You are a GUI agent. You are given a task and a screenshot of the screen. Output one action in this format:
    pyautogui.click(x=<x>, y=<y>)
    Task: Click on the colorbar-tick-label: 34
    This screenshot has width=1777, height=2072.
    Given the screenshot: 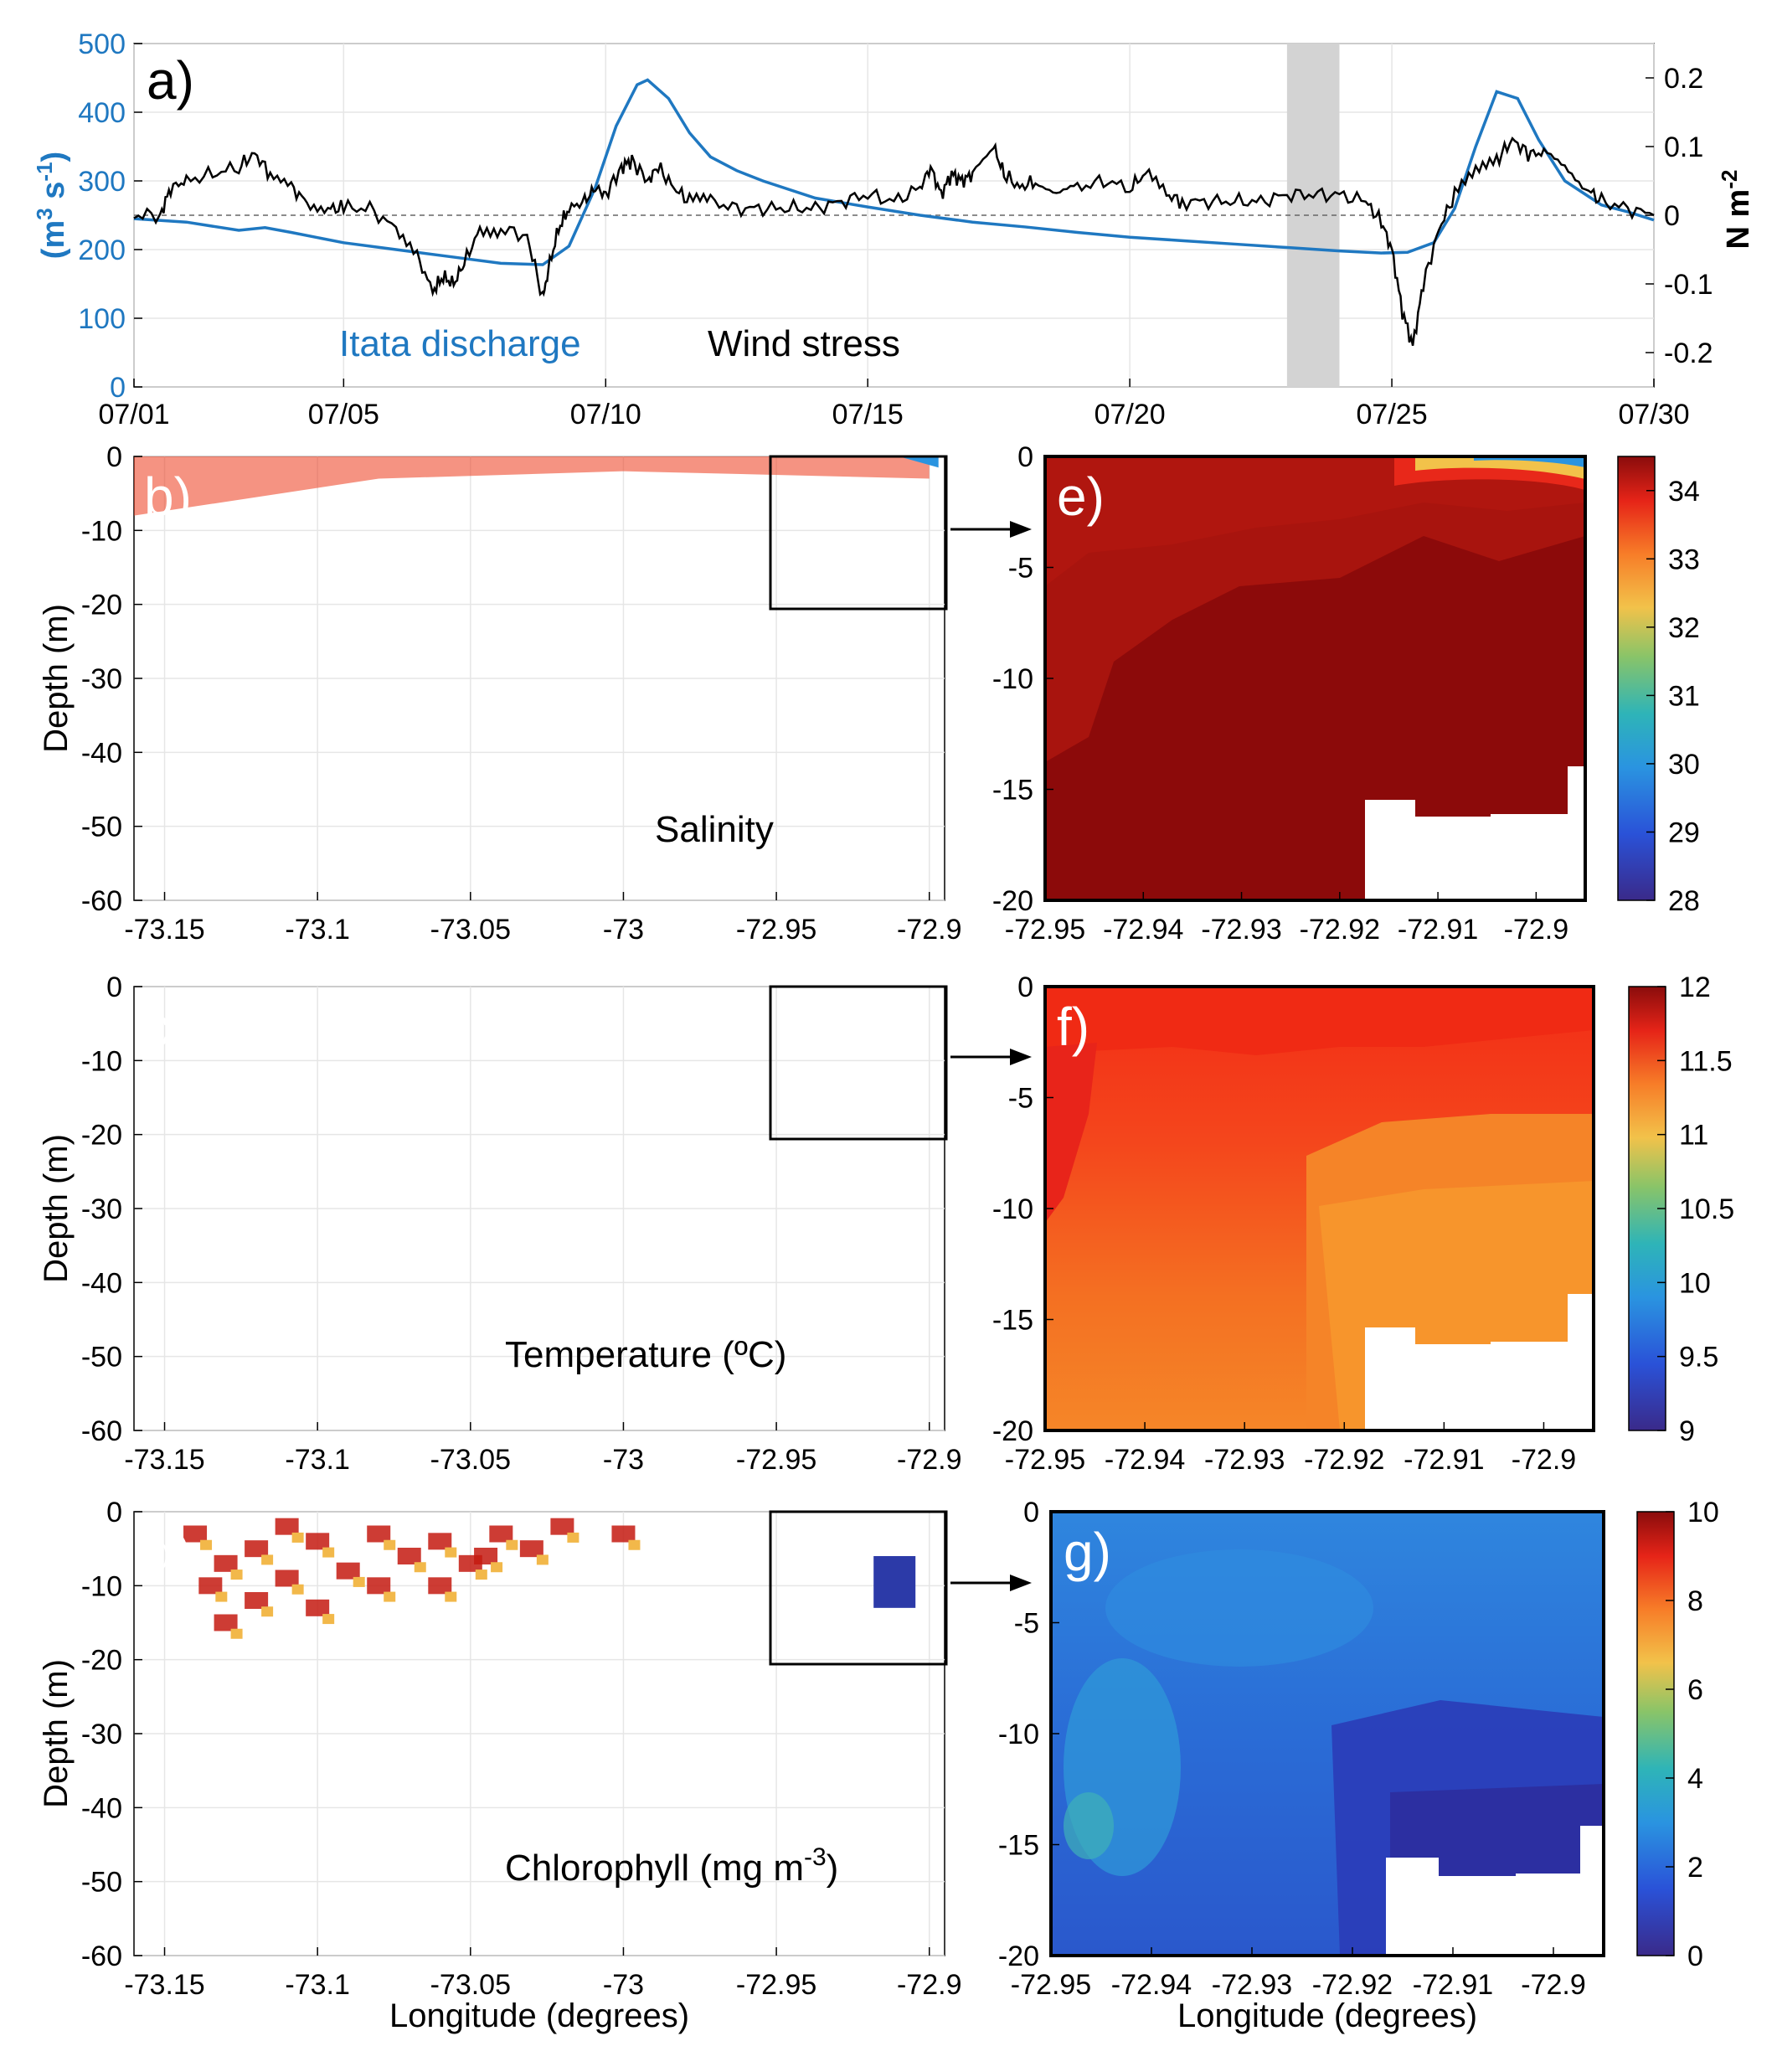 What is the action you would take?
    pyautogui.click(x=1684, y=492)
    